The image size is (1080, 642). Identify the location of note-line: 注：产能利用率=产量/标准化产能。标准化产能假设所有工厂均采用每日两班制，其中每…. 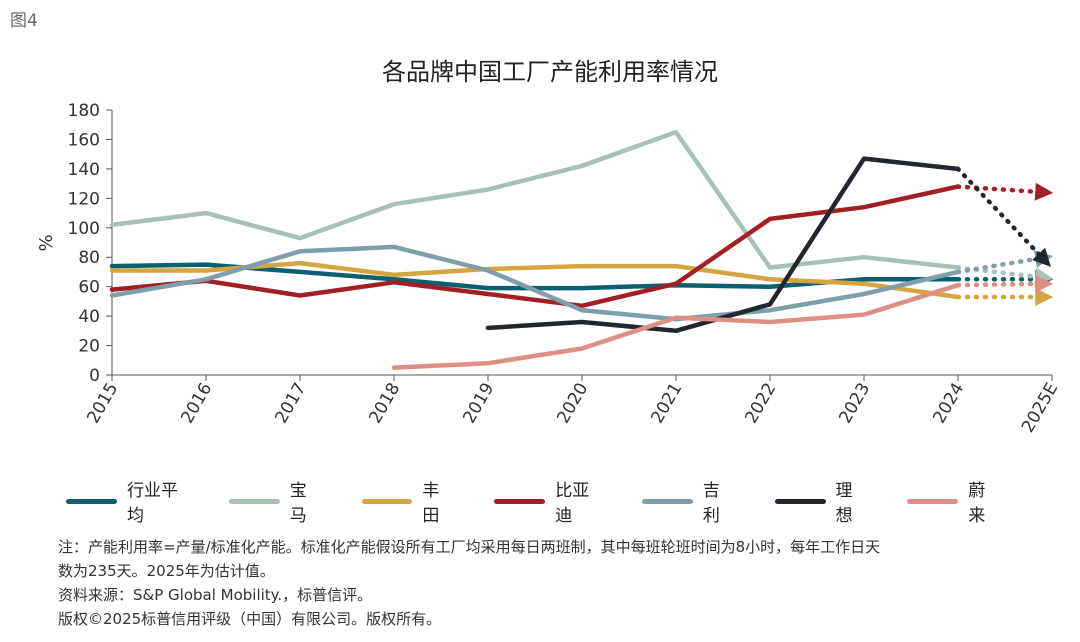
(469, 547).